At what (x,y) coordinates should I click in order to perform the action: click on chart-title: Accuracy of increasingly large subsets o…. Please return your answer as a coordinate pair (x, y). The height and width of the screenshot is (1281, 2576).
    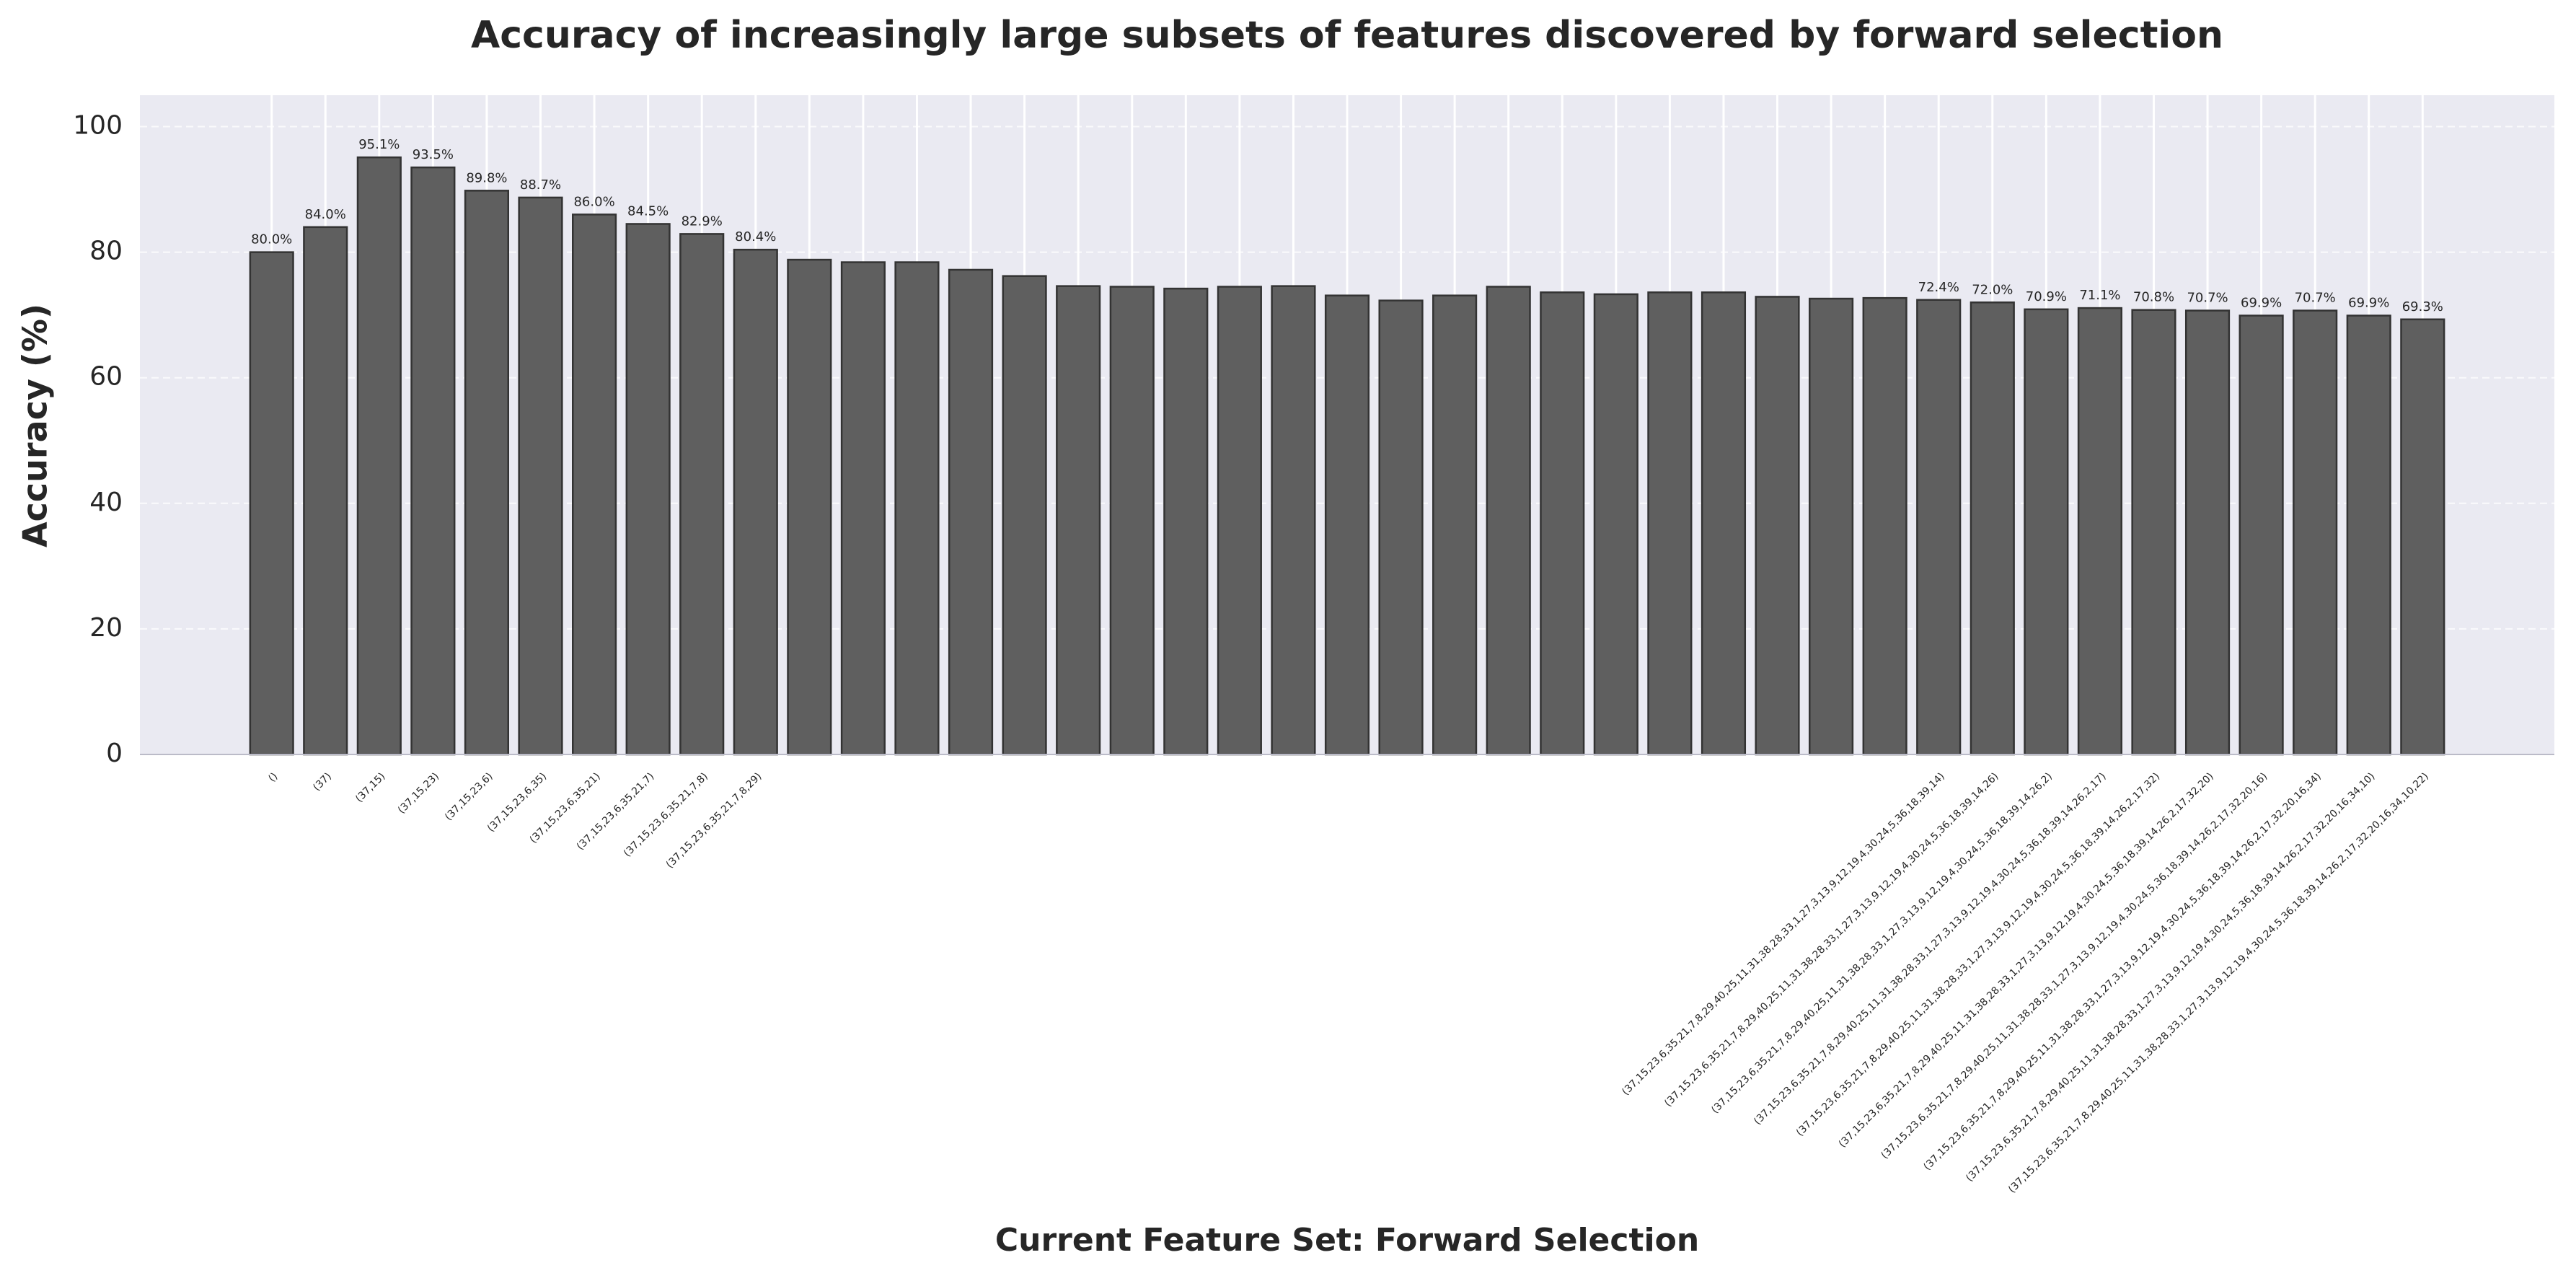
    Looking at the image, I should click on (1347, 35).